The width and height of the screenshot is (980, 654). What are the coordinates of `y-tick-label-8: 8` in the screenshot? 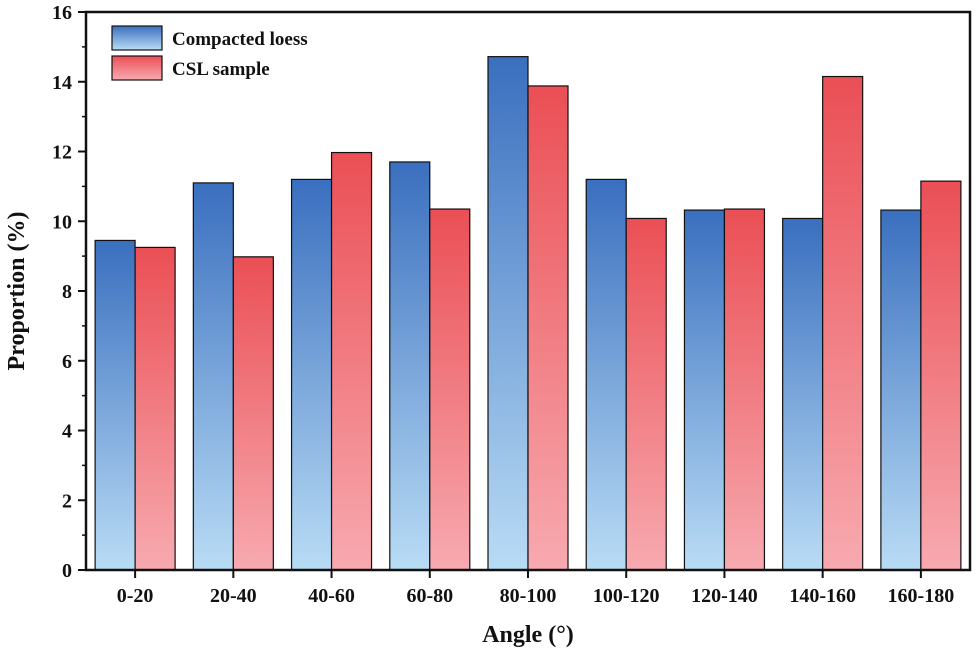 It's located at (67, 292).